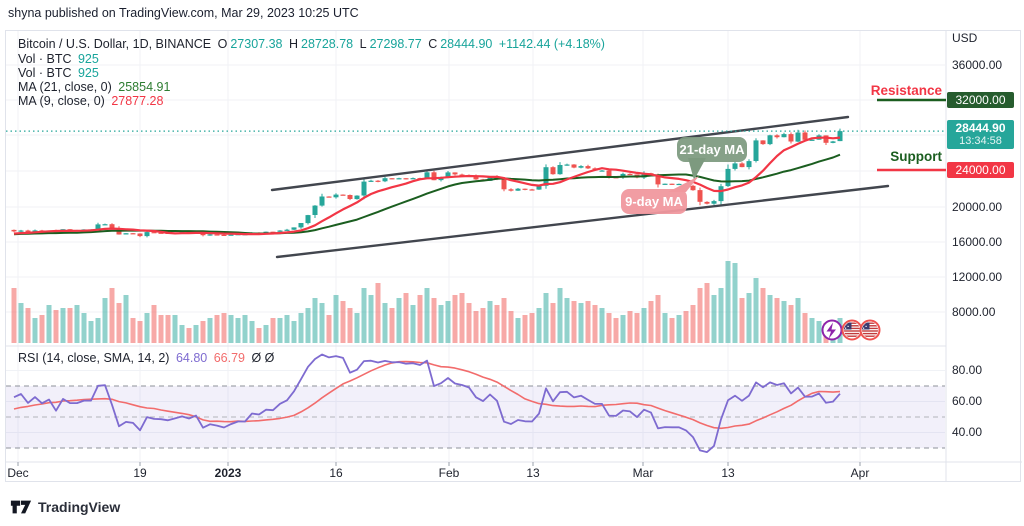 This screenshot has width=1024, height=526. I want to click on event-icons, so click(851, 330).